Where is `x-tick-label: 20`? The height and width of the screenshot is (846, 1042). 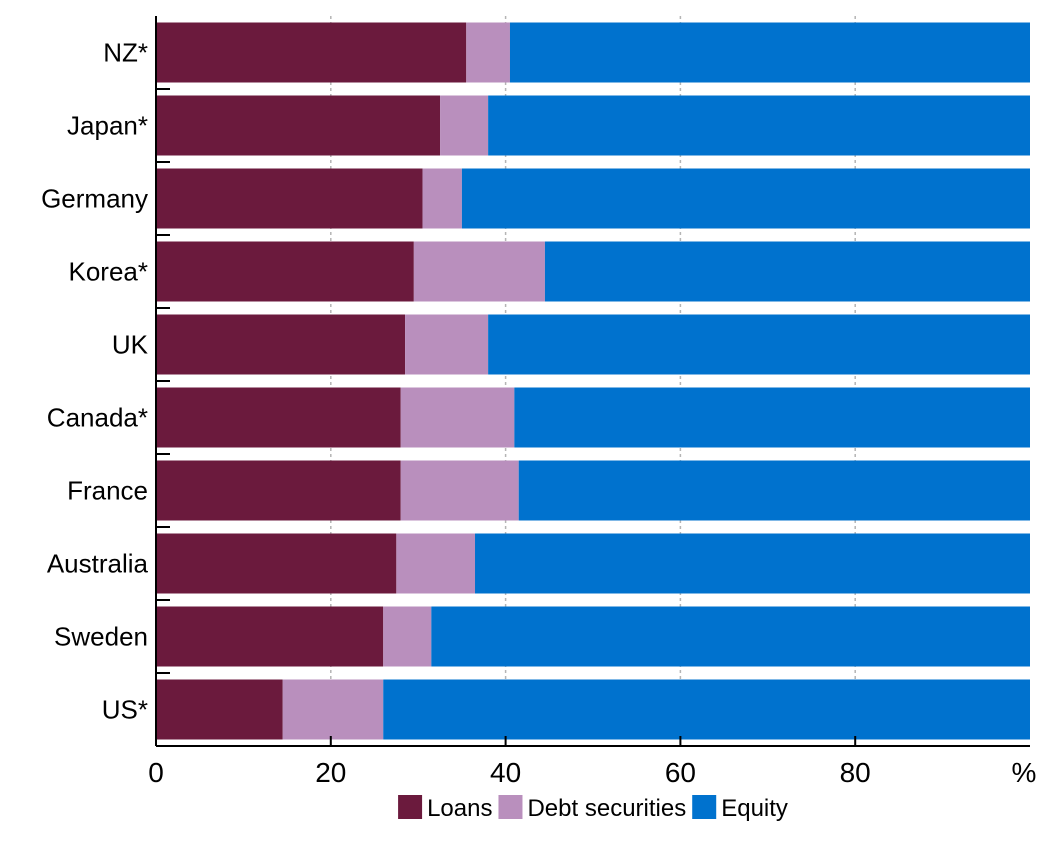 x-tick-label: 20 is located at coordinates (330, 772).